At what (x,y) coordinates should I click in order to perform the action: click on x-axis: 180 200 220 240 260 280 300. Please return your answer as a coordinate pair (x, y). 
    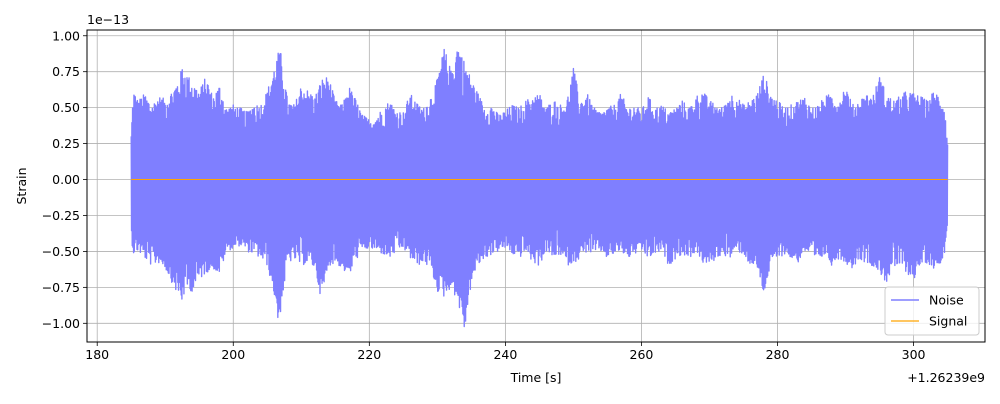
    Looking at the image, I should click on (505, 352).